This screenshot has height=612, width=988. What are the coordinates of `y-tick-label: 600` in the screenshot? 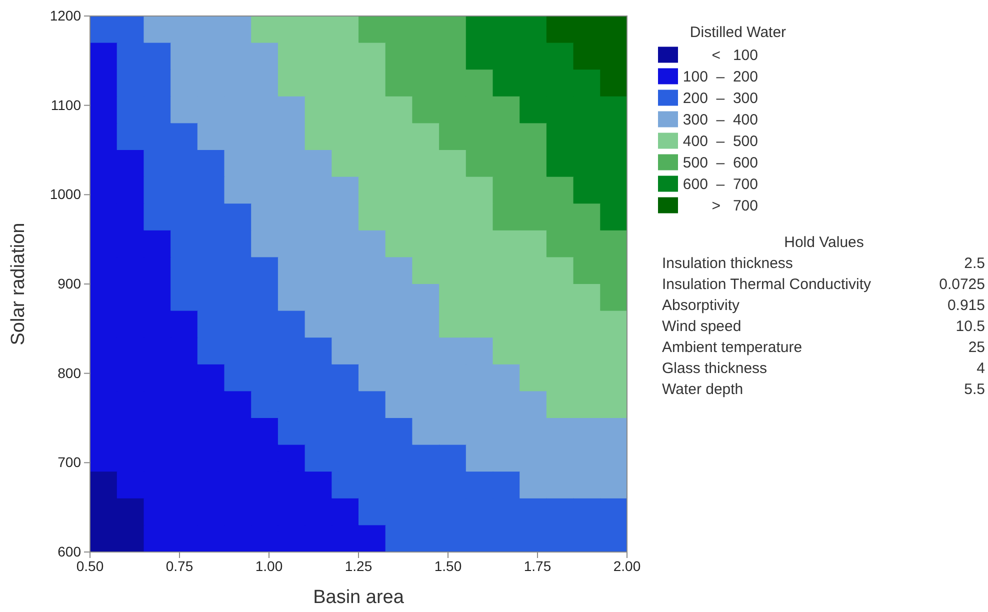 It's located at (70, 551).